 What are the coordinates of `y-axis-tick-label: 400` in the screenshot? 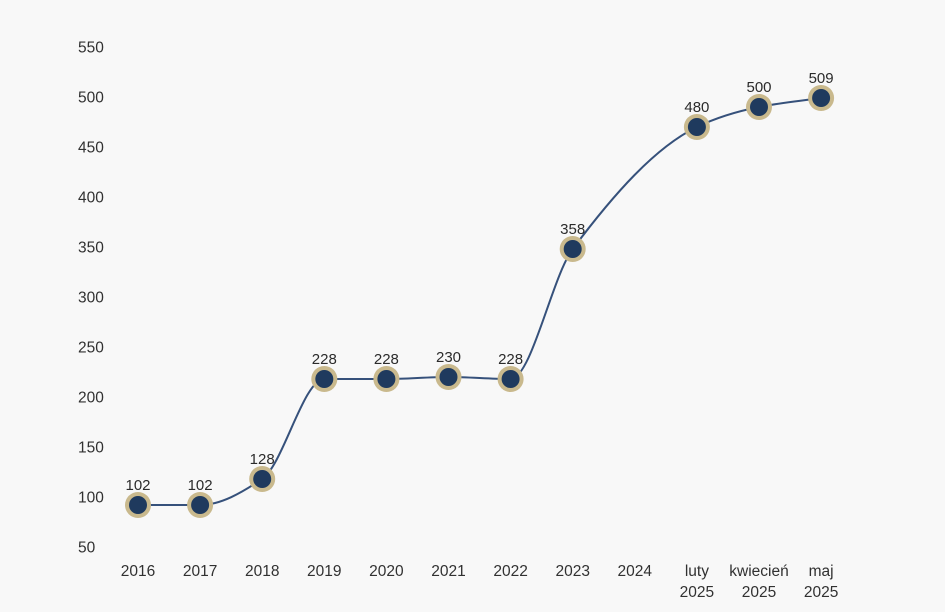 It's located at (91, 198).